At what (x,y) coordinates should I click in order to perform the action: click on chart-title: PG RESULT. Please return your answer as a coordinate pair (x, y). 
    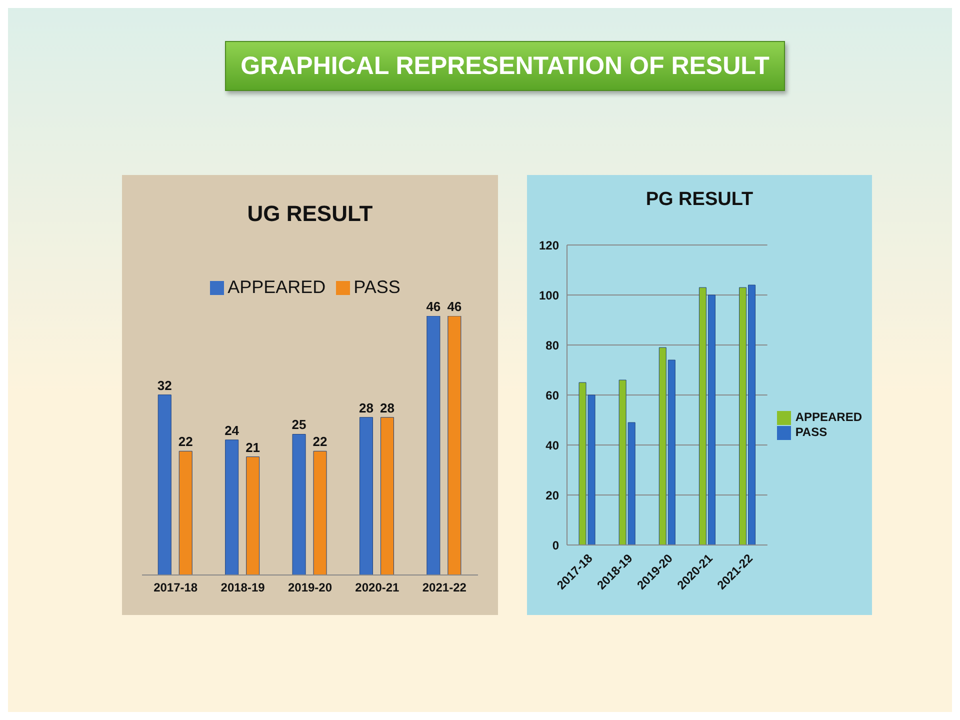
    Looking at the image, I should click on (699, 200).